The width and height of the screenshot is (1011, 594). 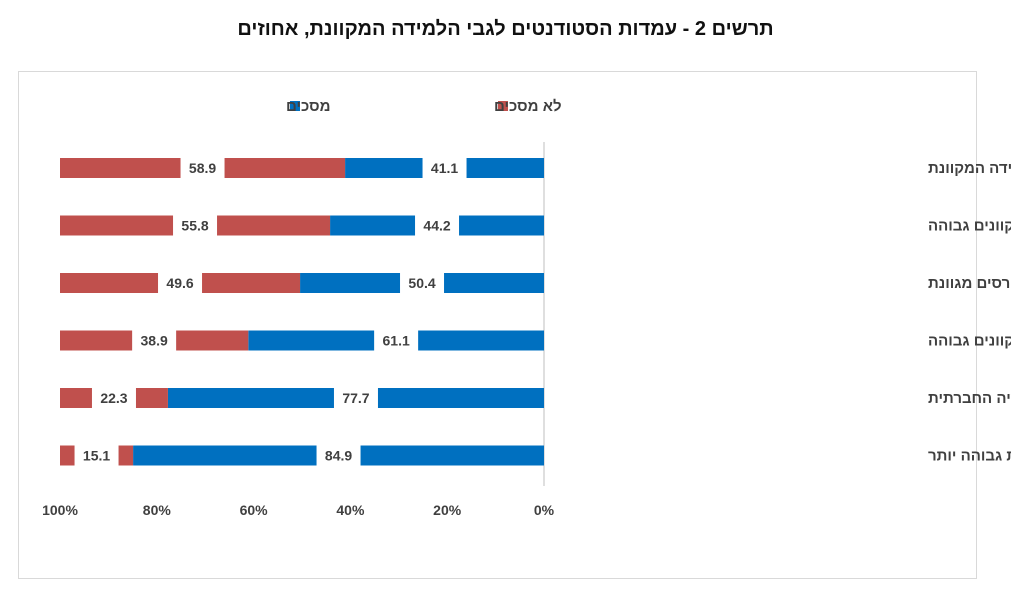 I want to click on category-label: למידה מקוונת מאפשרת בחירת קורסים מגוונת, so click(x=969, y=283).